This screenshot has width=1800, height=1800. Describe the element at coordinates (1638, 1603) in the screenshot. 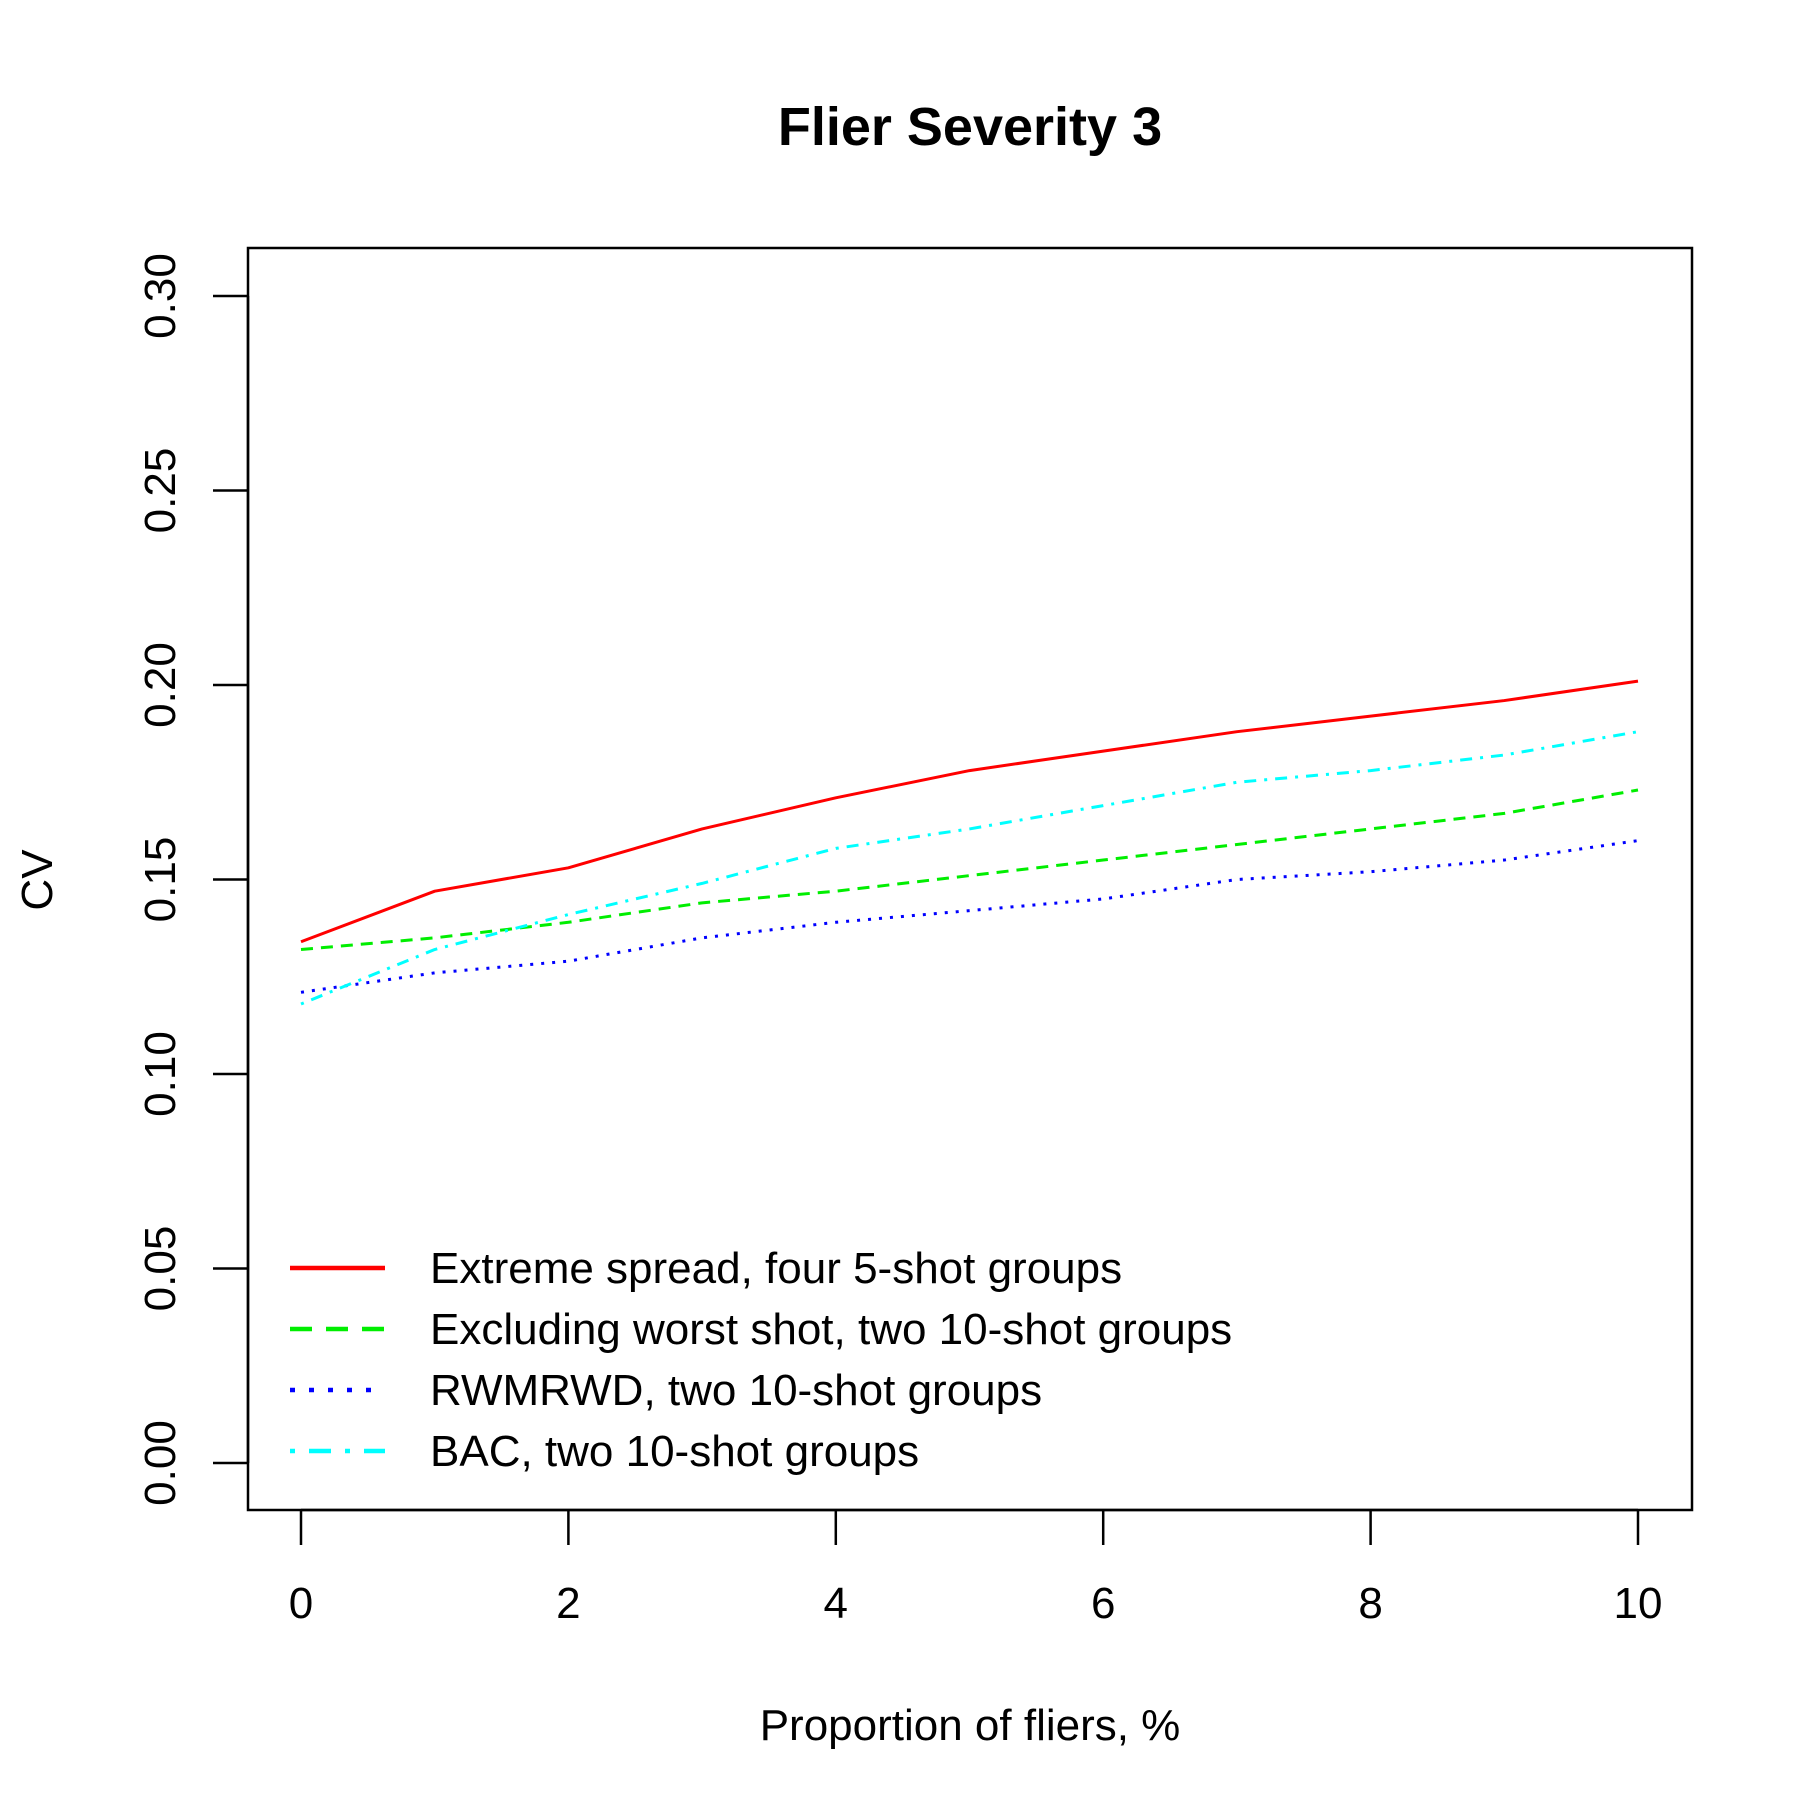

I see `x-tick-label: 10` at that location.